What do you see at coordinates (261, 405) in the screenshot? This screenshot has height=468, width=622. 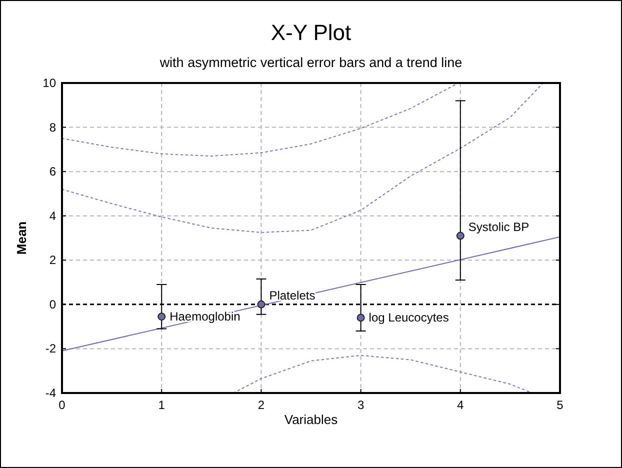 I see `x-tick-label: 2` at bounding box center [261, 405].